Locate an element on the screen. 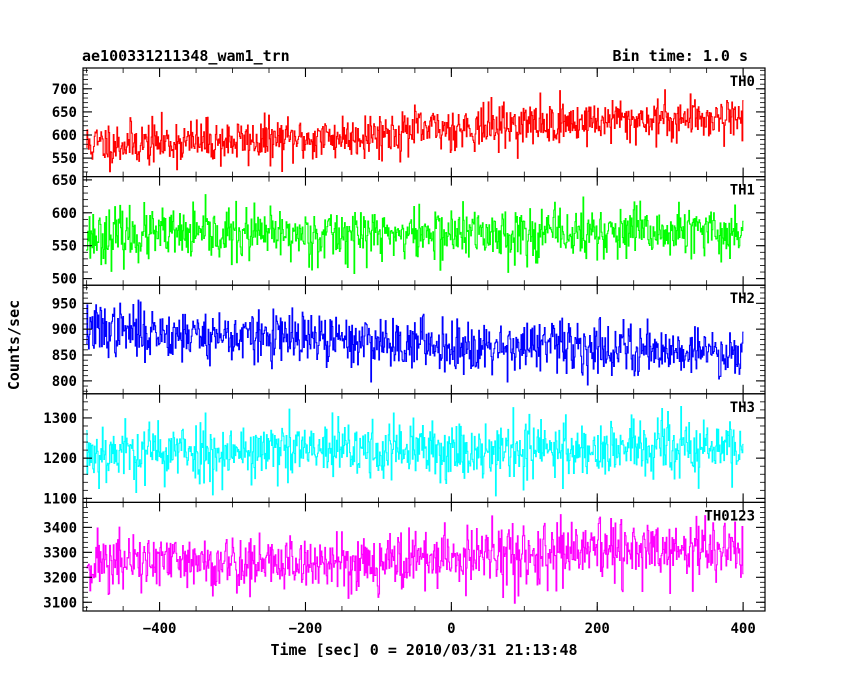 This screenshot has height=680, width=850. panel-label-th3: TH3 is located at coordinates (742, 408).